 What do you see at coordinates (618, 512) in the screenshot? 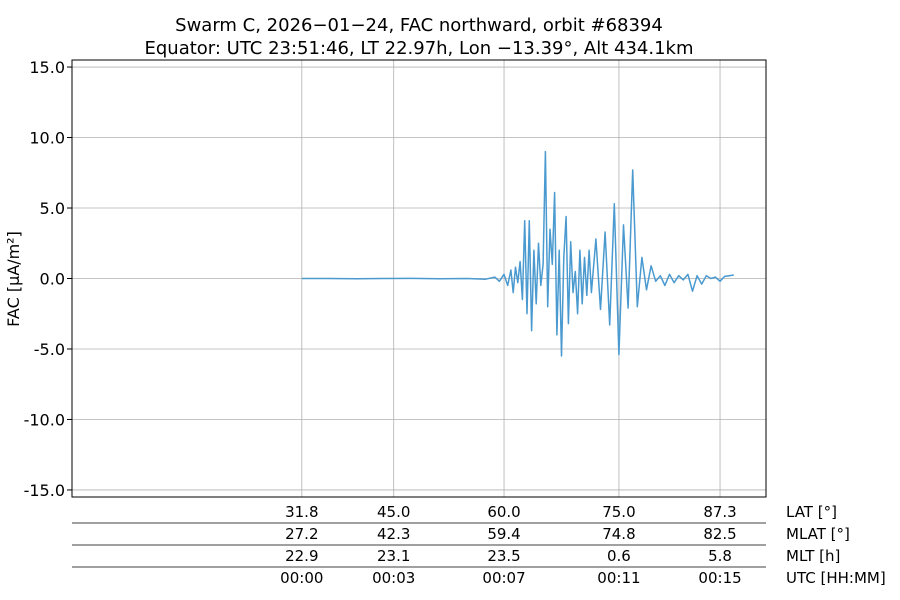
I see `x-tick-label: 75.0` at bounding box center [618, 512].